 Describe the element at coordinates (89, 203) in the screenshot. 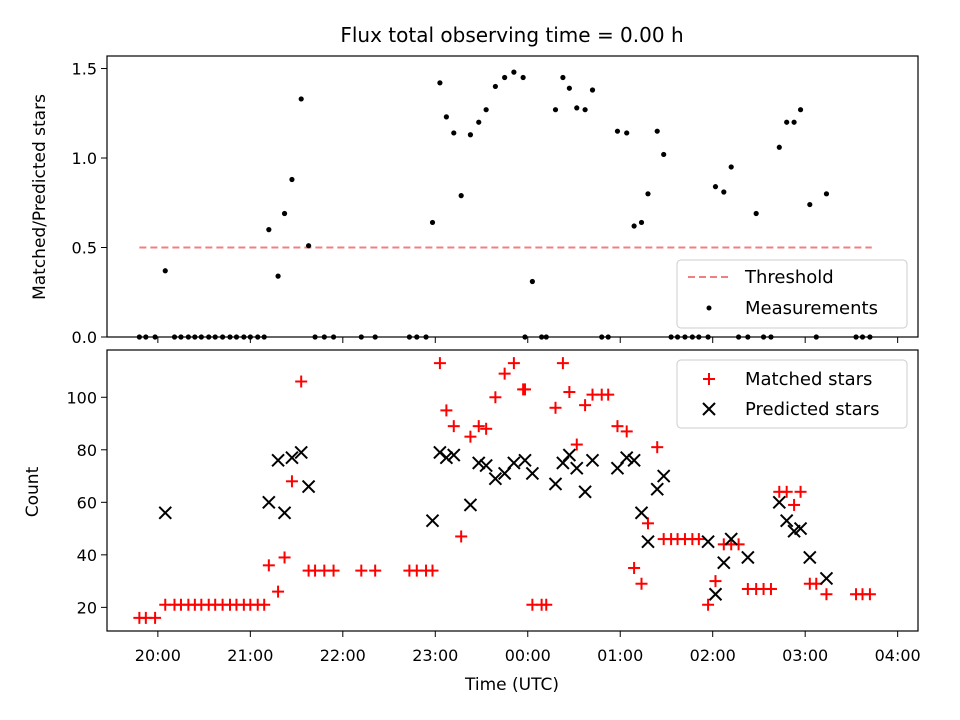

I see `top-y-axis: 0.0 0.5 1.0 1.5` at that location.